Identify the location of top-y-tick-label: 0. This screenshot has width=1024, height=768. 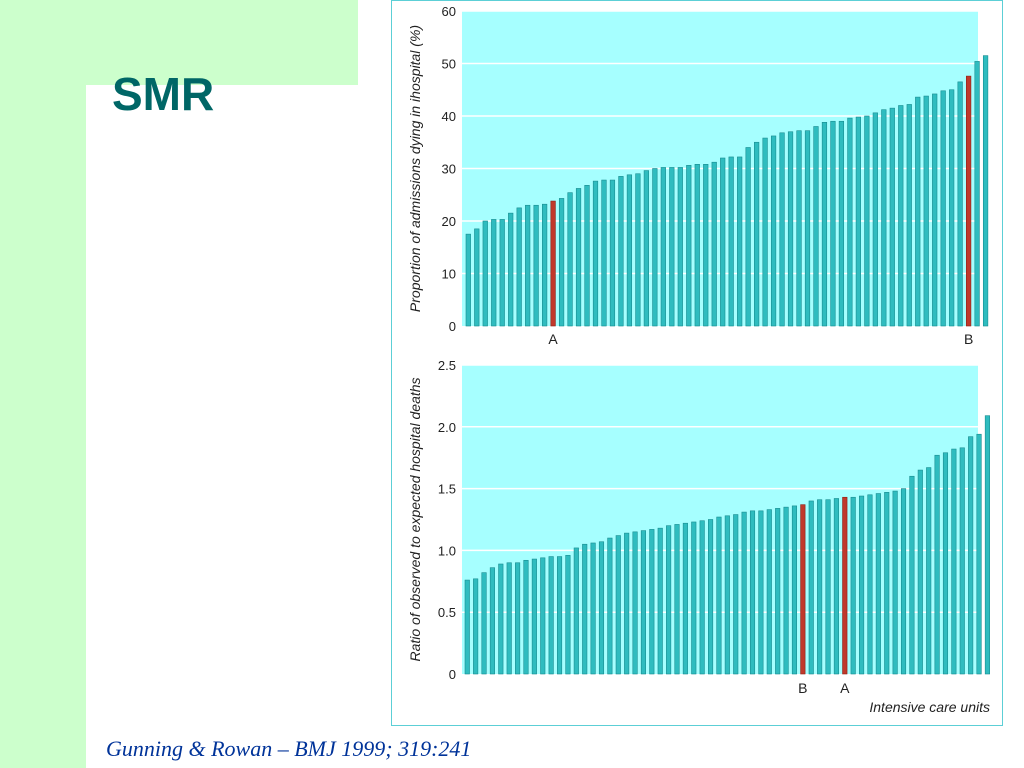
(452, 326).